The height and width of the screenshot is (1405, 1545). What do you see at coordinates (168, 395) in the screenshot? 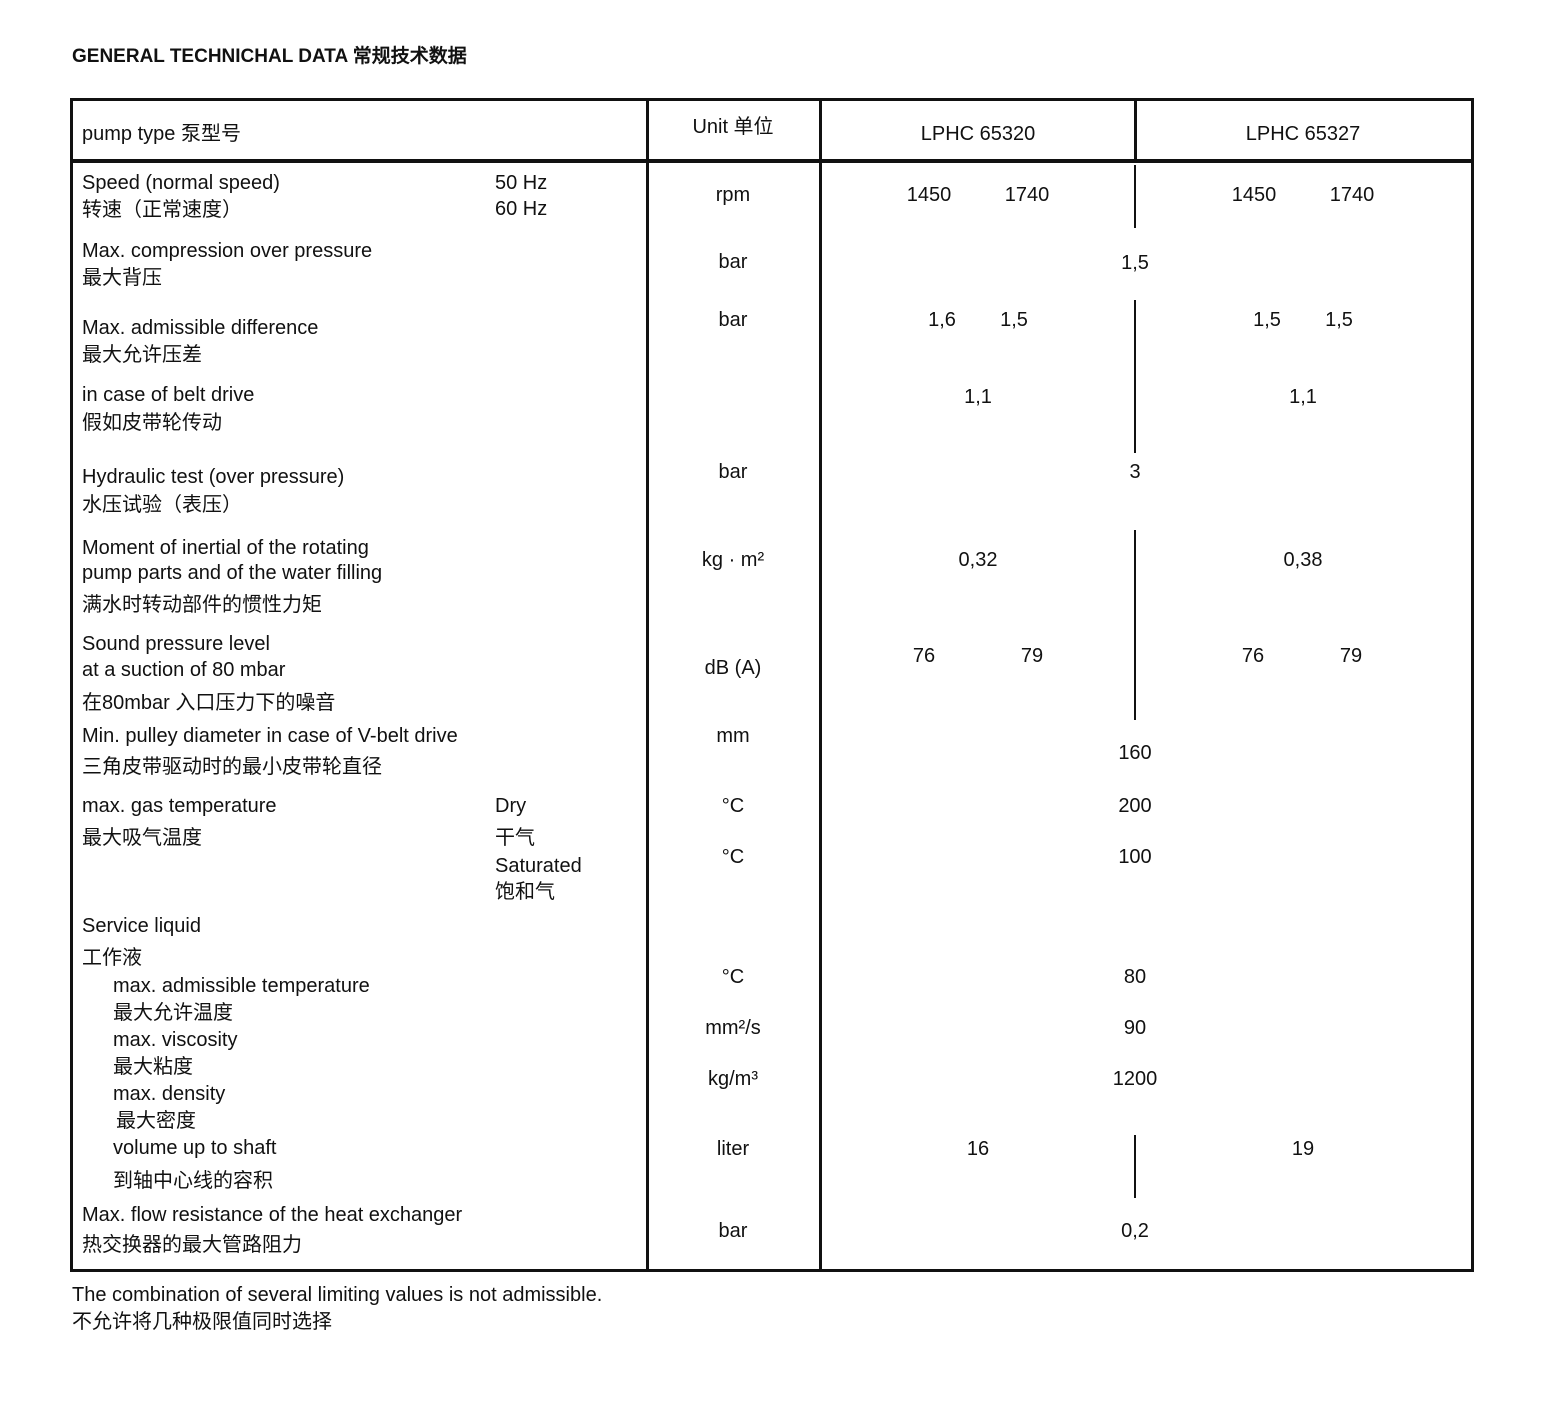
I see `row-label: in case of belt drive` at bounding box center [168, 395].